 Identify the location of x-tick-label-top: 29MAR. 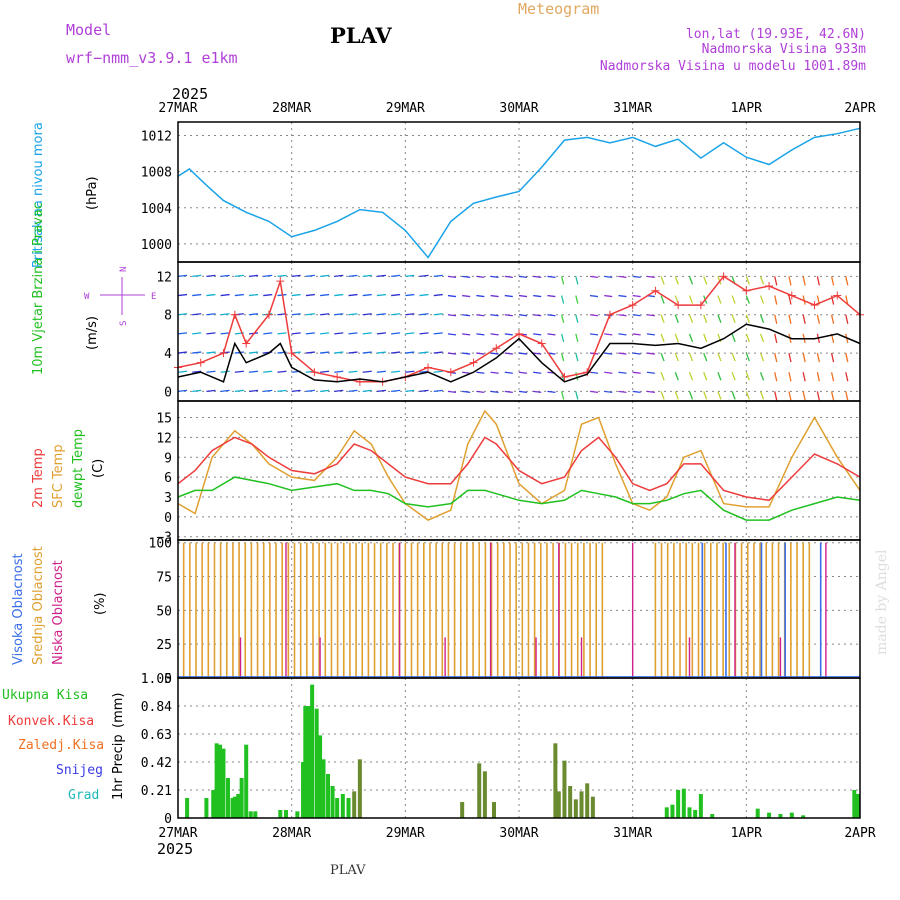
(405, 108).